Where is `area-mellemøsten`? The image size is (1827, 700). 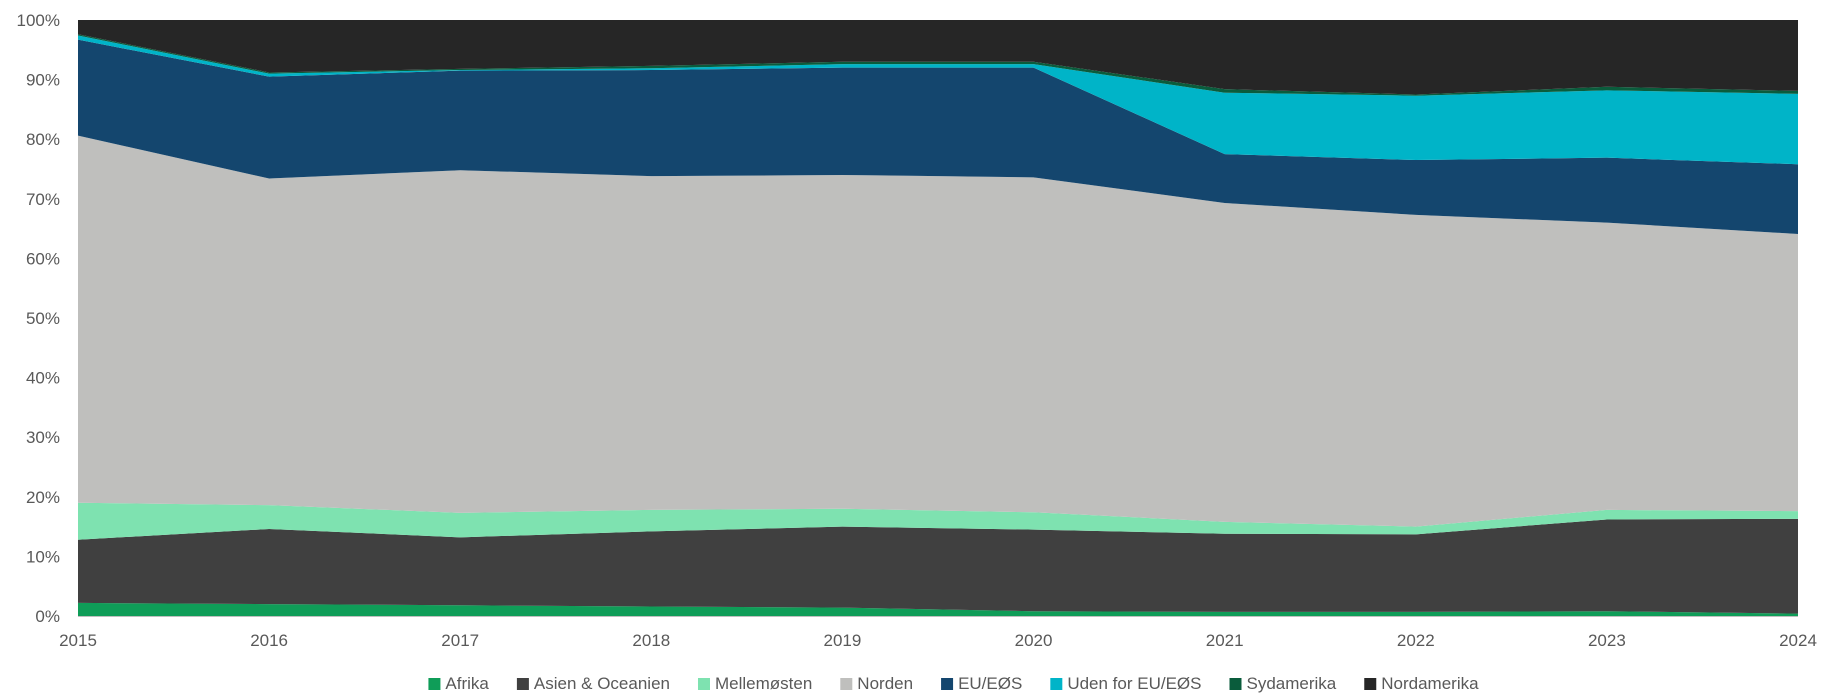
area-mellemøsten is located at coordinates (938, 521).